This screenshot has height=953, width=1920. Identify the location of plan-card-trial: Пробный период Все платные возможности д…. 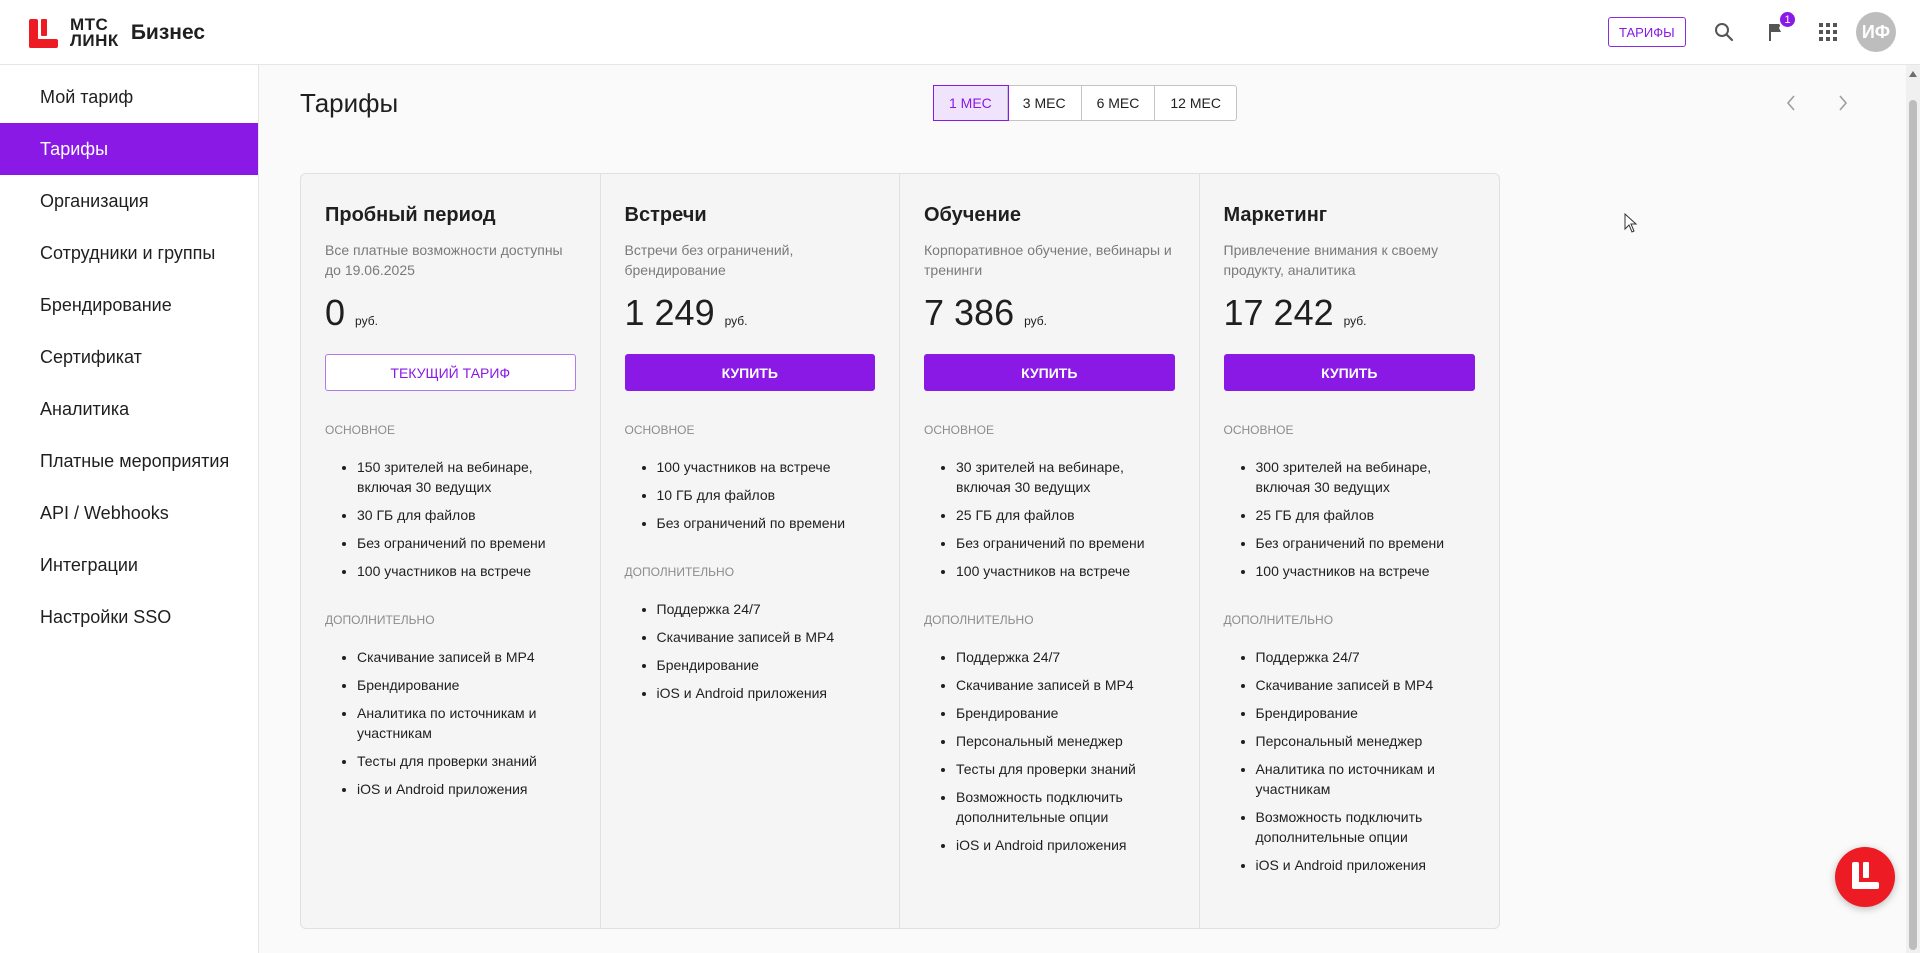
(451, 551).